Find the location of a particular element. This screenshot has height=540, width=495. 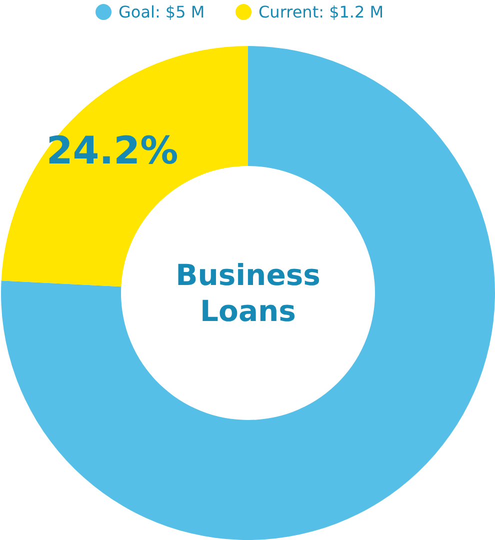

text: Business Loans is located at coordinates (248, 293).